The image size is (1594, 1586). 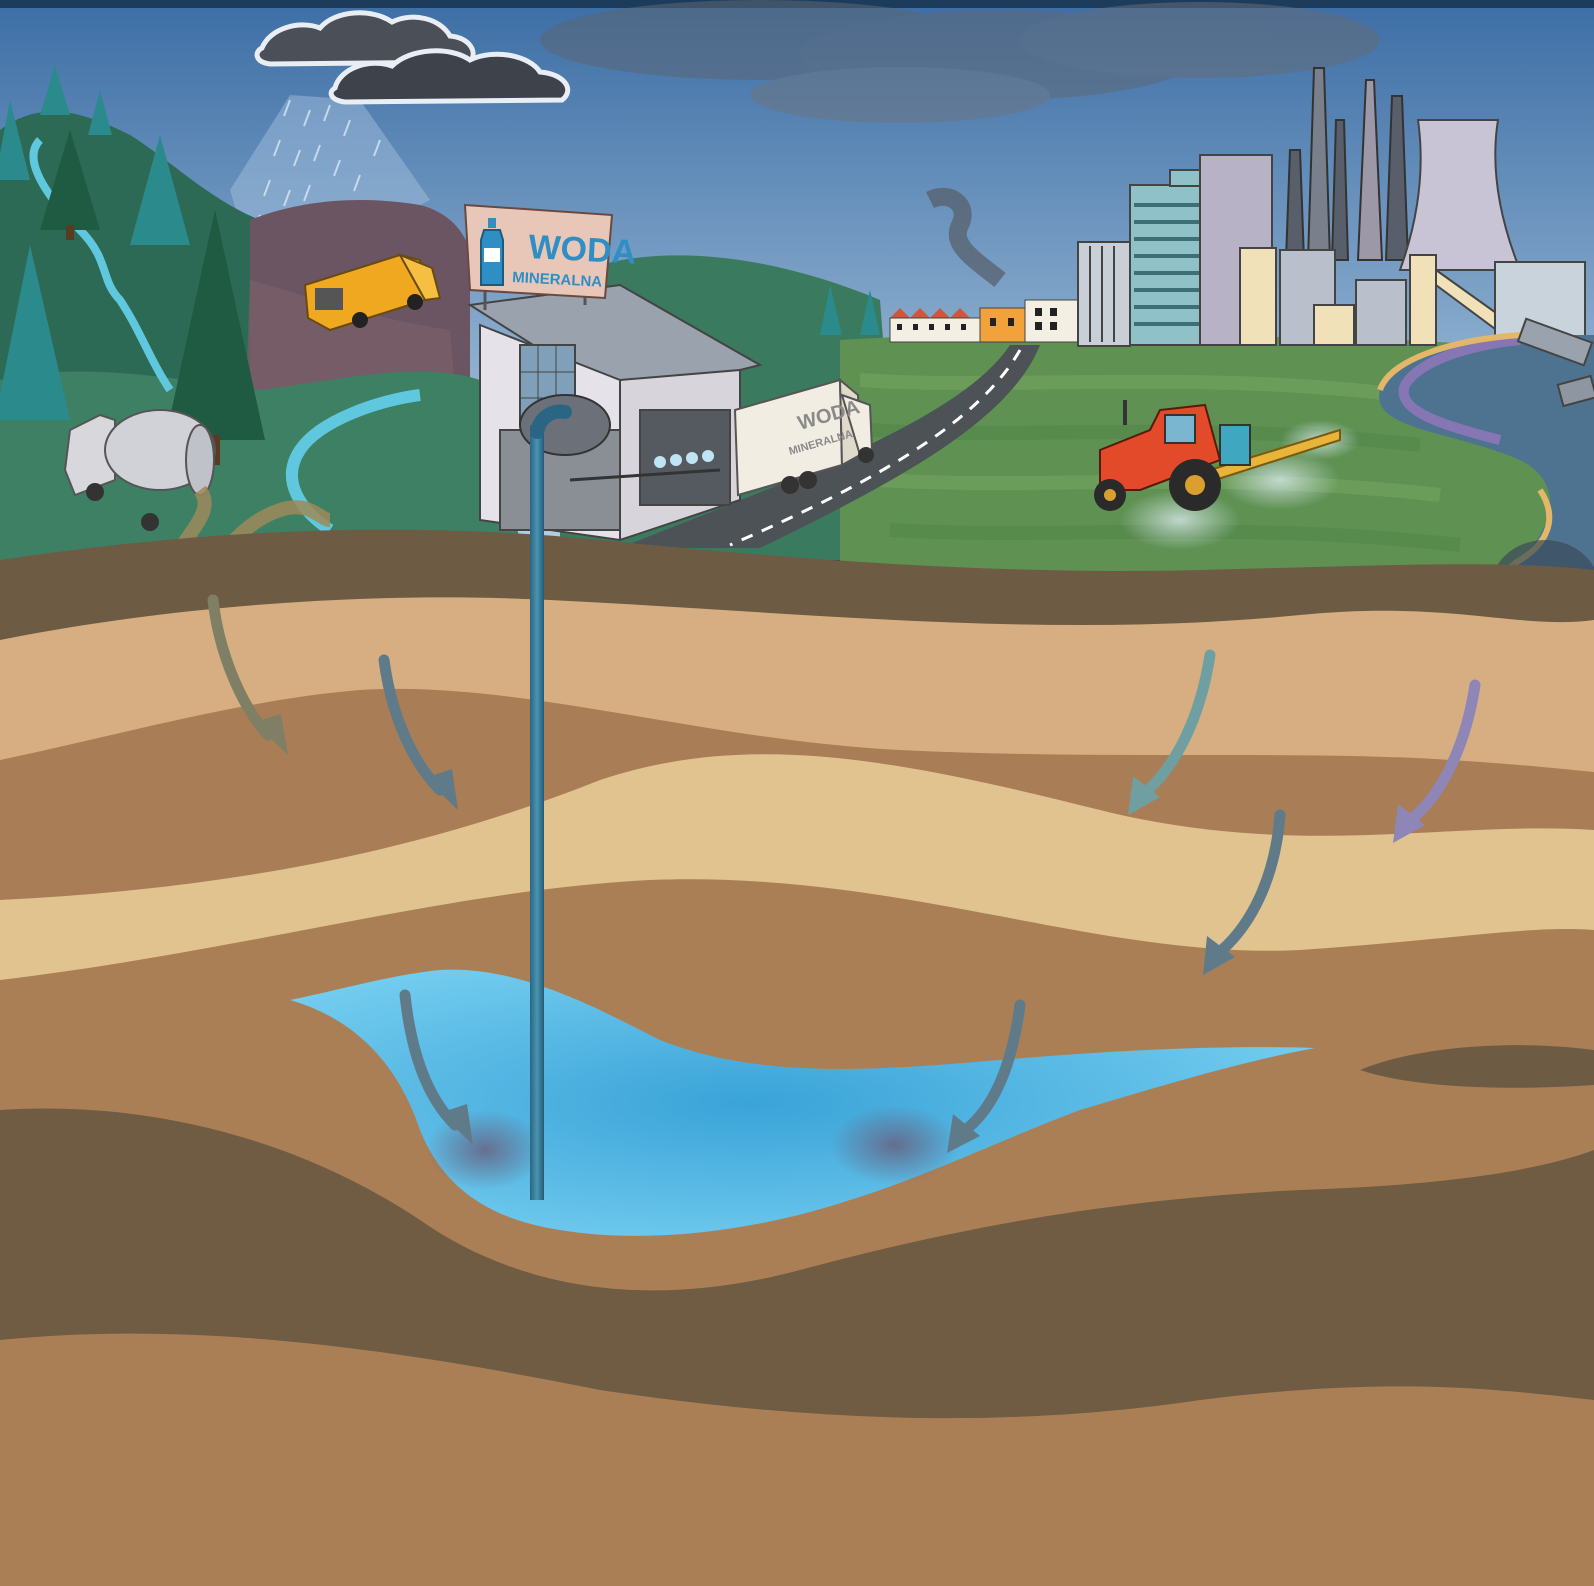 What do you see at coordinates (895, 1145) in the screenshot?
I see `pollution-spot-right` at bounding box center [895, 1145].